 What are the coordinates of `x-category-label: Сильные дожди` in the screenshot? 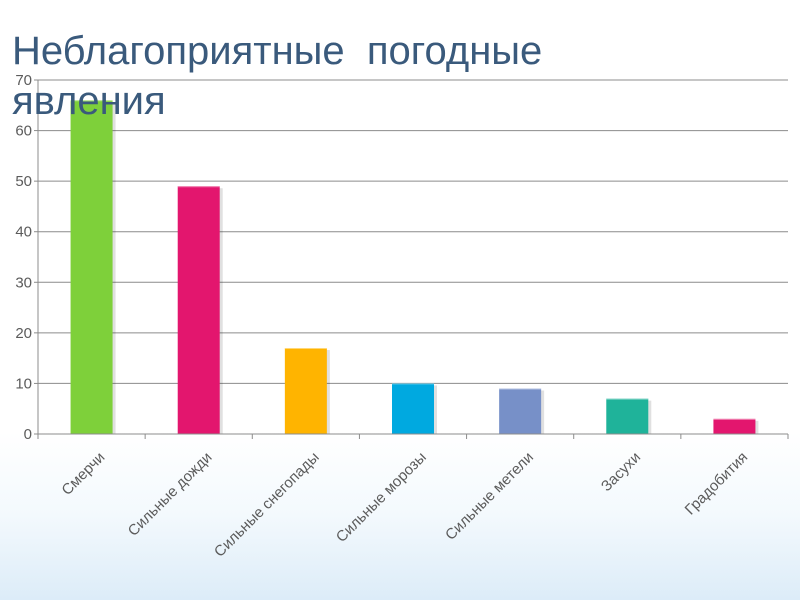 It's located at (170, 494).